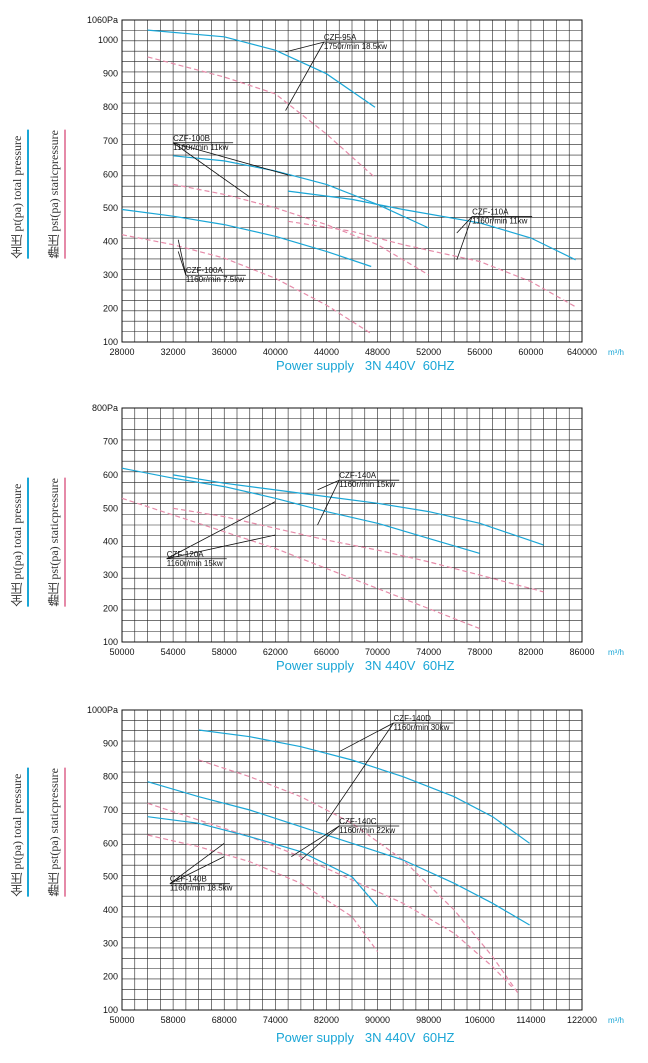 This screenshot has width=648, height=1063. I want to click on model-name-label: CZF-100B, so click(191, 138).